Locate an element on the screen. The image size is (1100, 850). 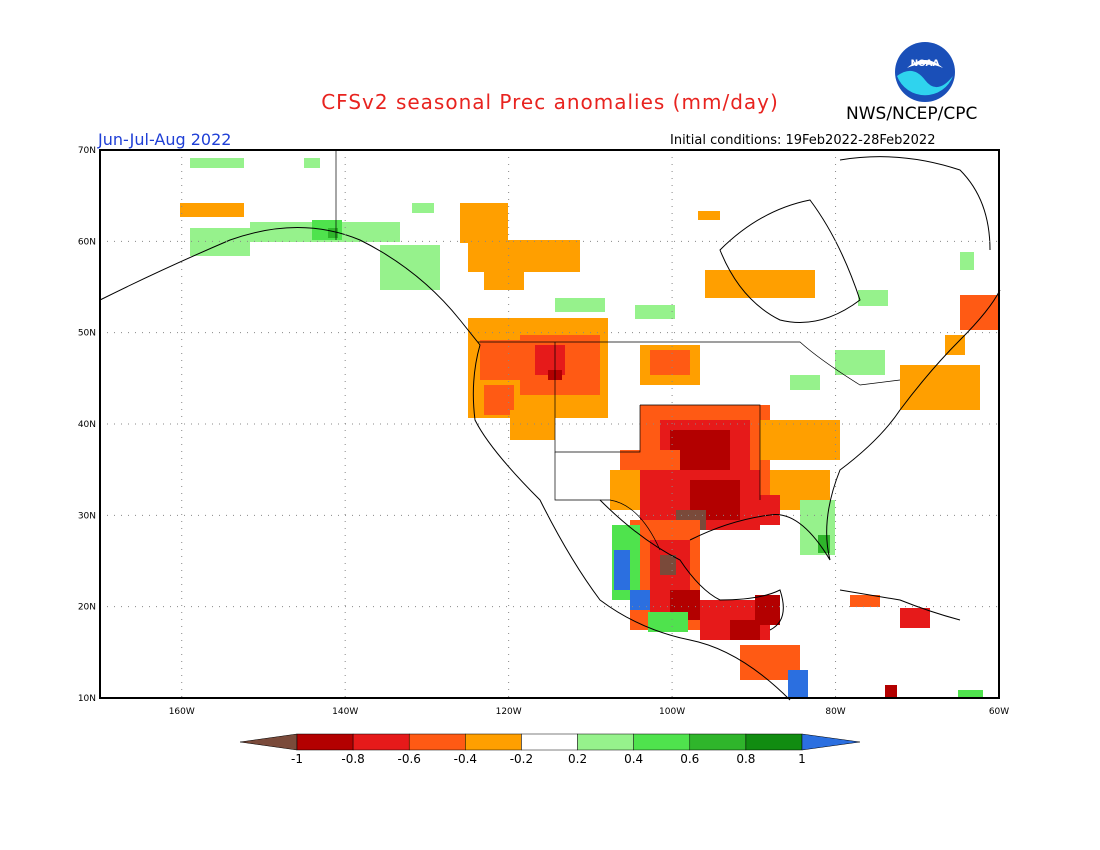
map-title: CFSv2 seasonal Prec anomalies (mm/day) is located at coordinates (550, 102).